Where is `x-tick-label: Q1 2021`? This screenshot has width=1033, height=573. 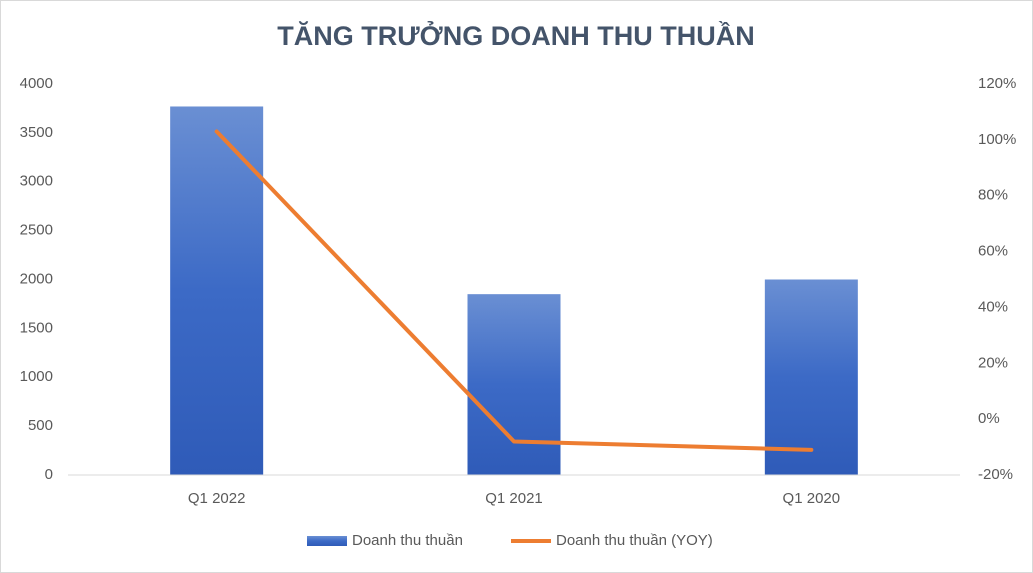 x-tick-label: Q1 2021 is located at coordinates (514, 498).